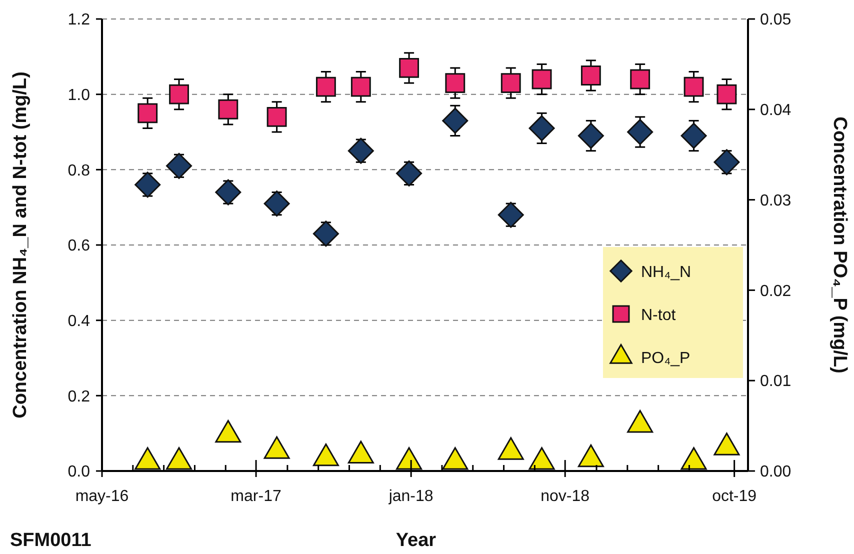 The width and height of the screenshot is (854, 554). Describe the element at coordinates (51, 540) in the screenshot. I see `text: SFM0011` at that location.